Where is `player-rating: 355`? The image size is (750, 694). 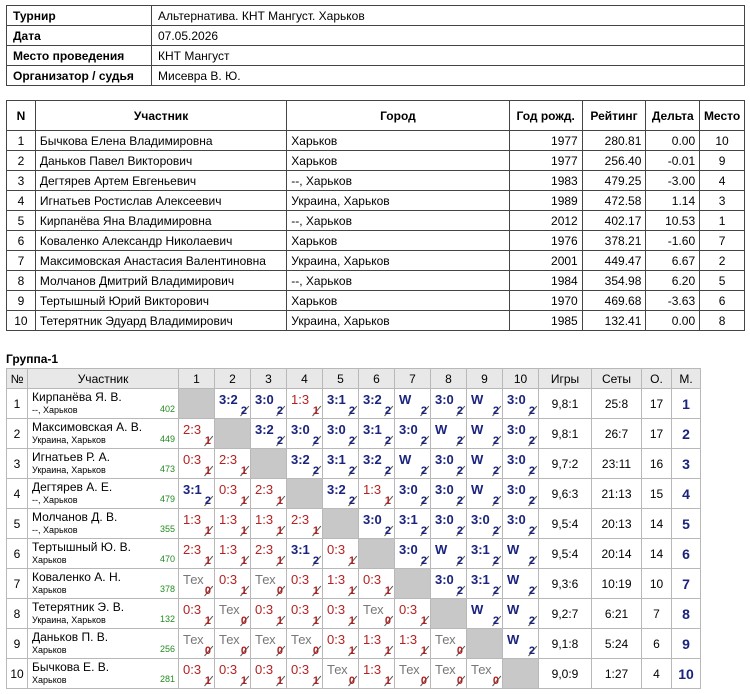 player-rating: 355 is located at coordinates (167, 529).